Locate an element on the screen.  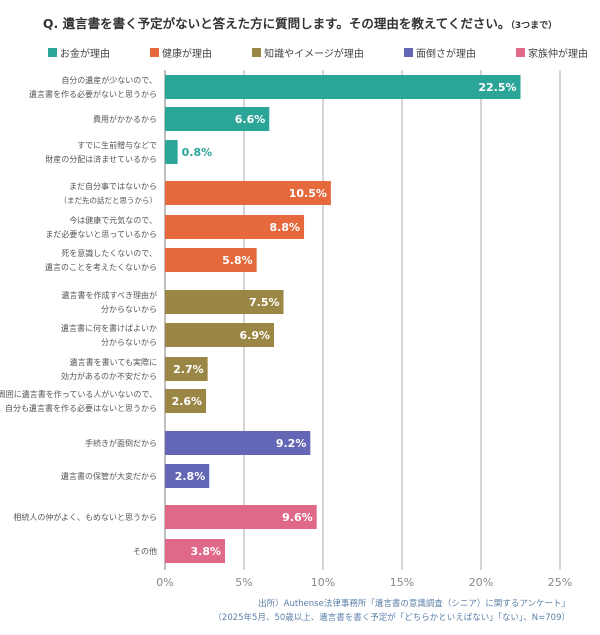
category-label: 遺言のことを考えたくないから is located at coordinates (101, 267).